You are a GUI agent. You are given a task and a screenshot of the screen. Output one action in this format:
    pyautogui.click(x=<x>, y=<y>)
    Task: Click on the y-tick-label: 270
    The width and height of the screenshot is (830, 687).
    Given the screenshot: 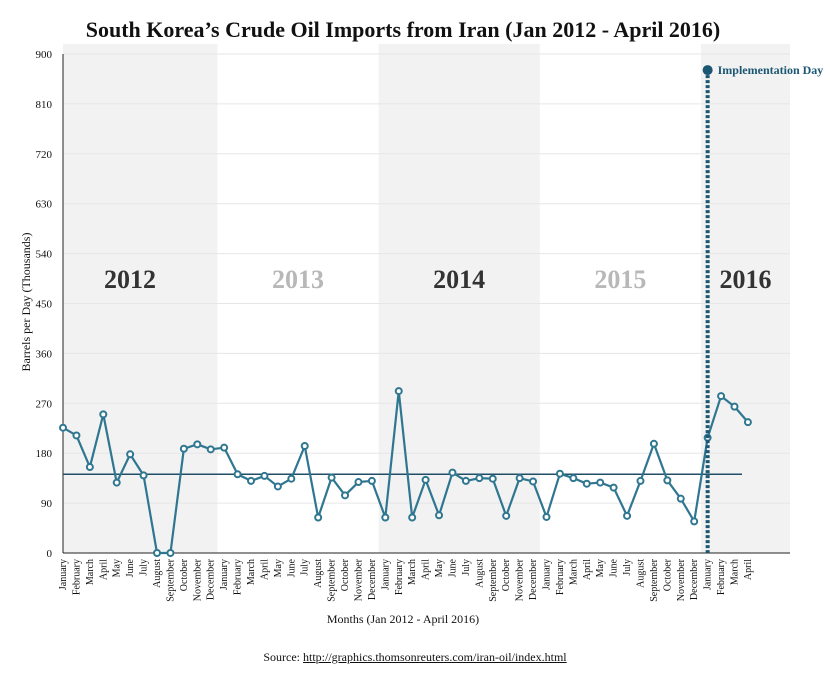 What is the action you would take?
    pyautogui.click(x=44, y=404)
    